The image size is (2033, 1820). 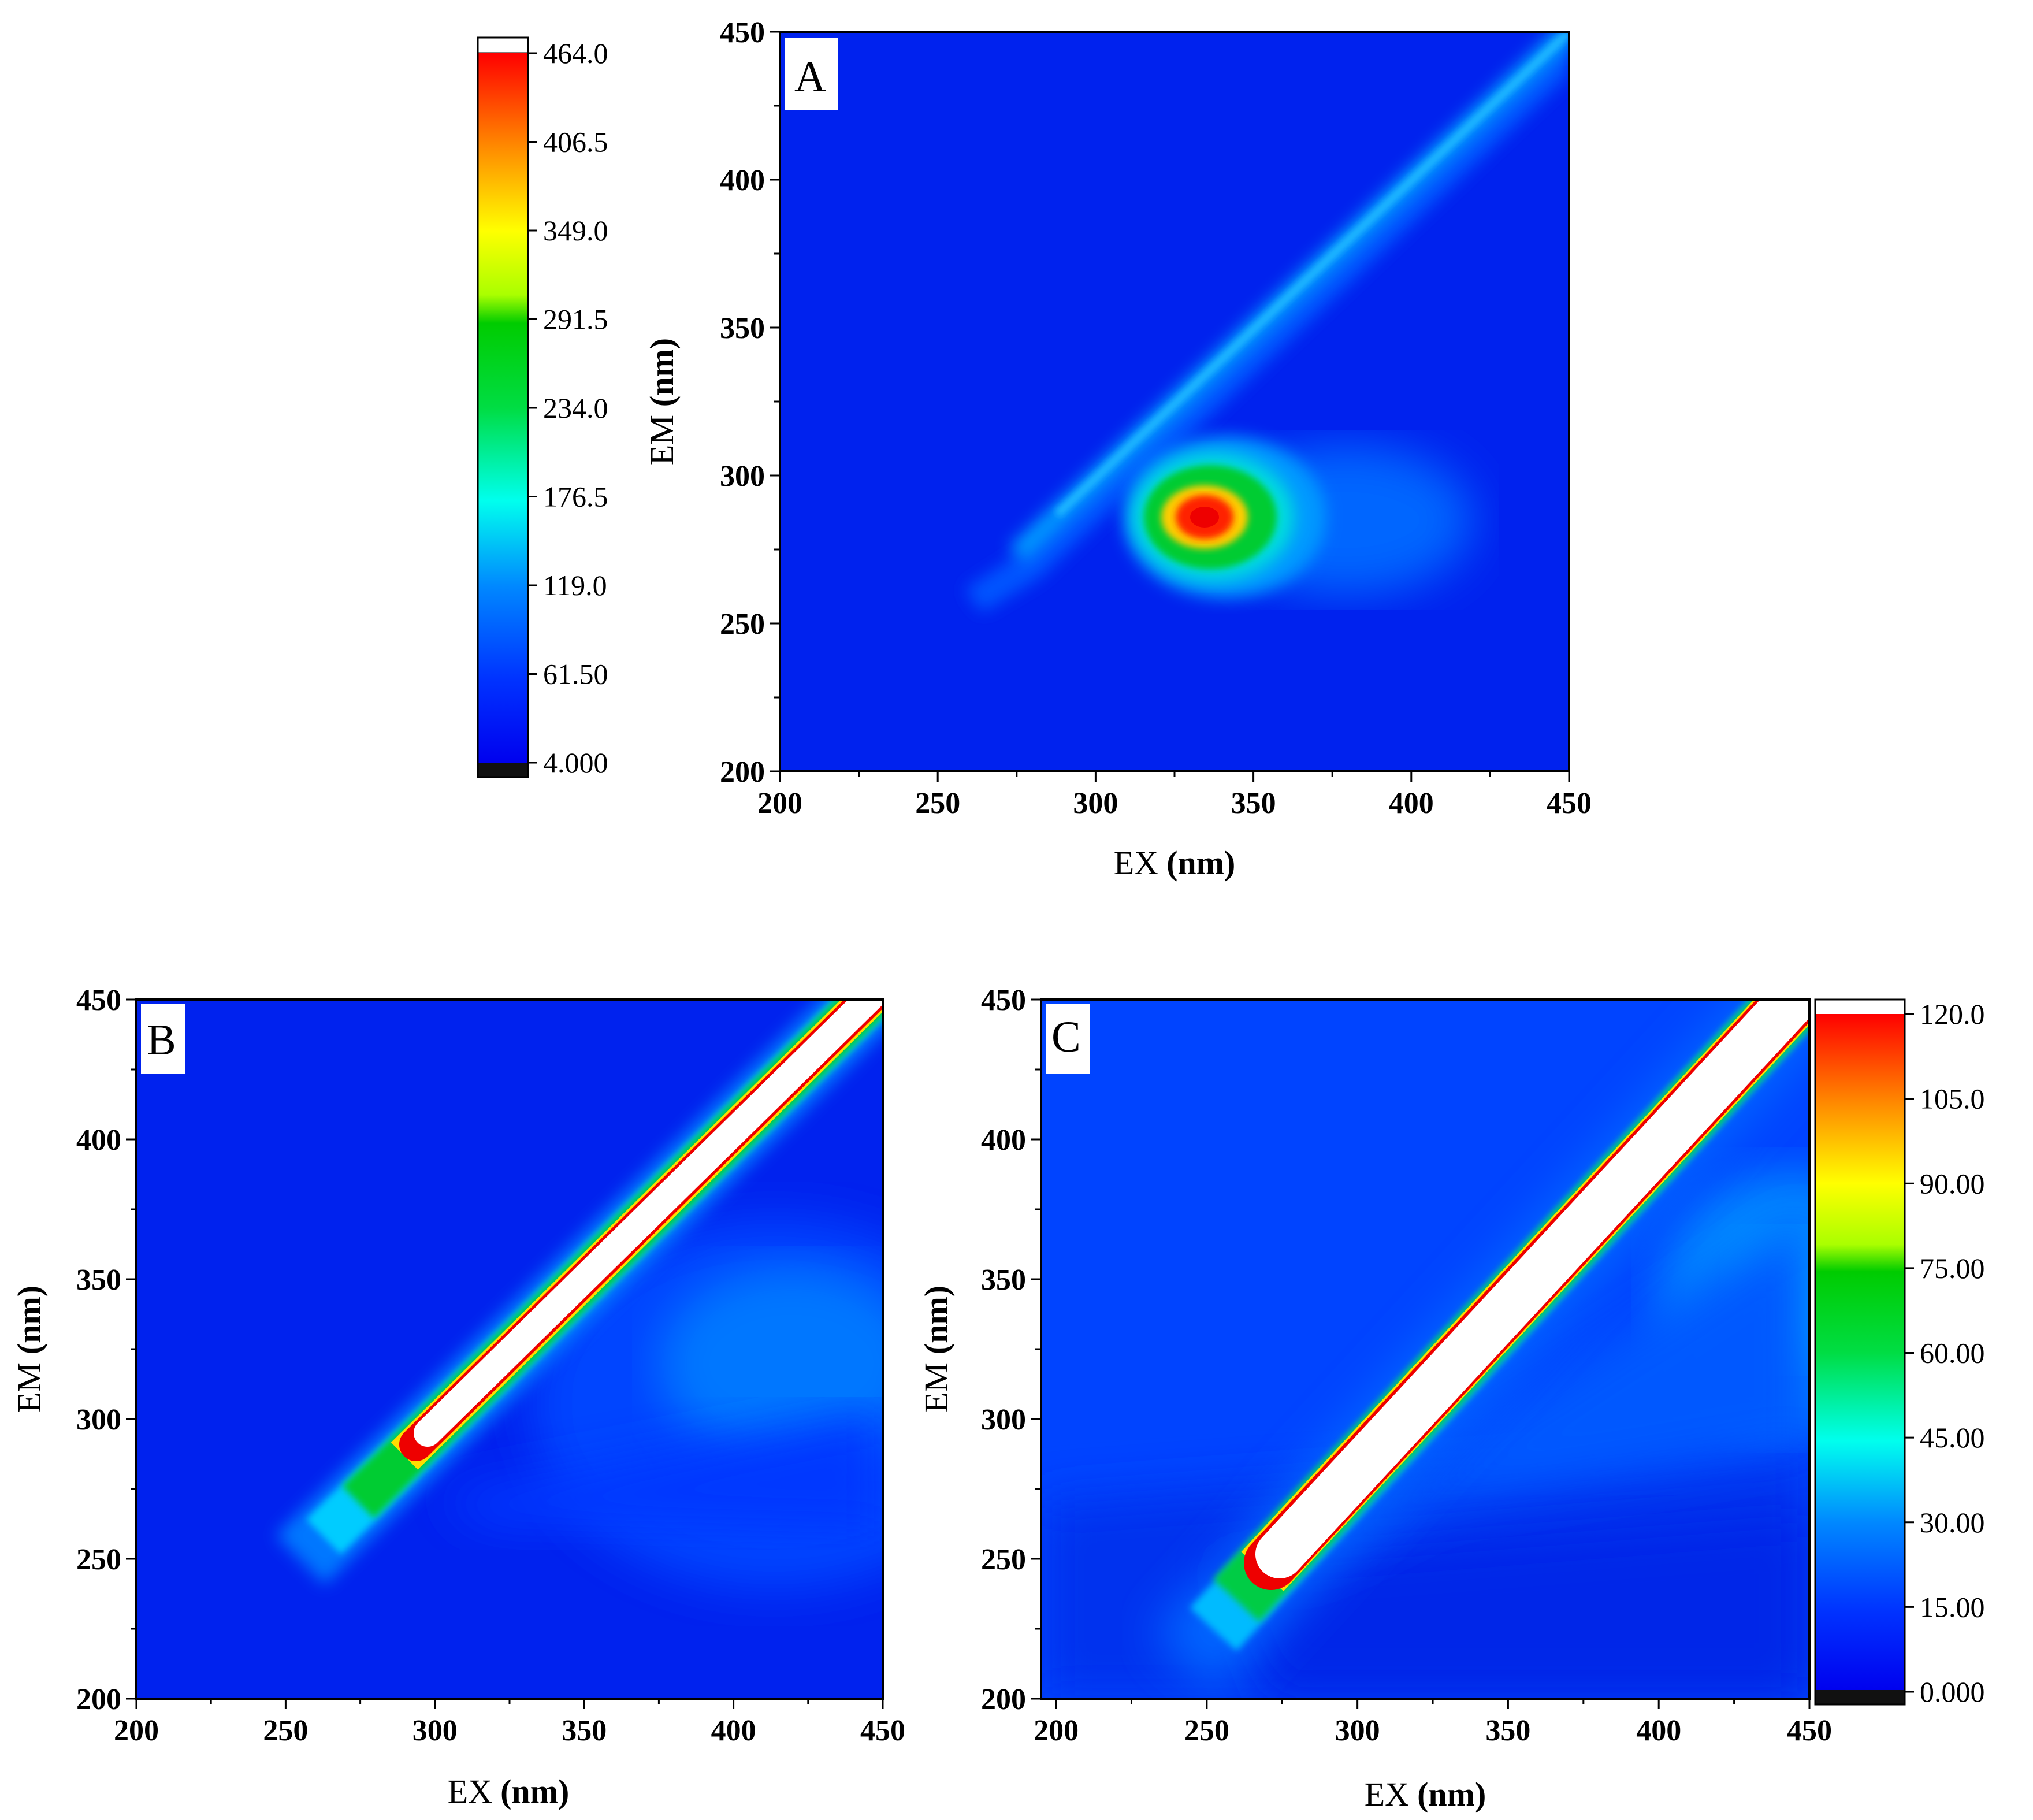 I want to click on x-tick-label-b: 200, so click(x=136, y=1730).